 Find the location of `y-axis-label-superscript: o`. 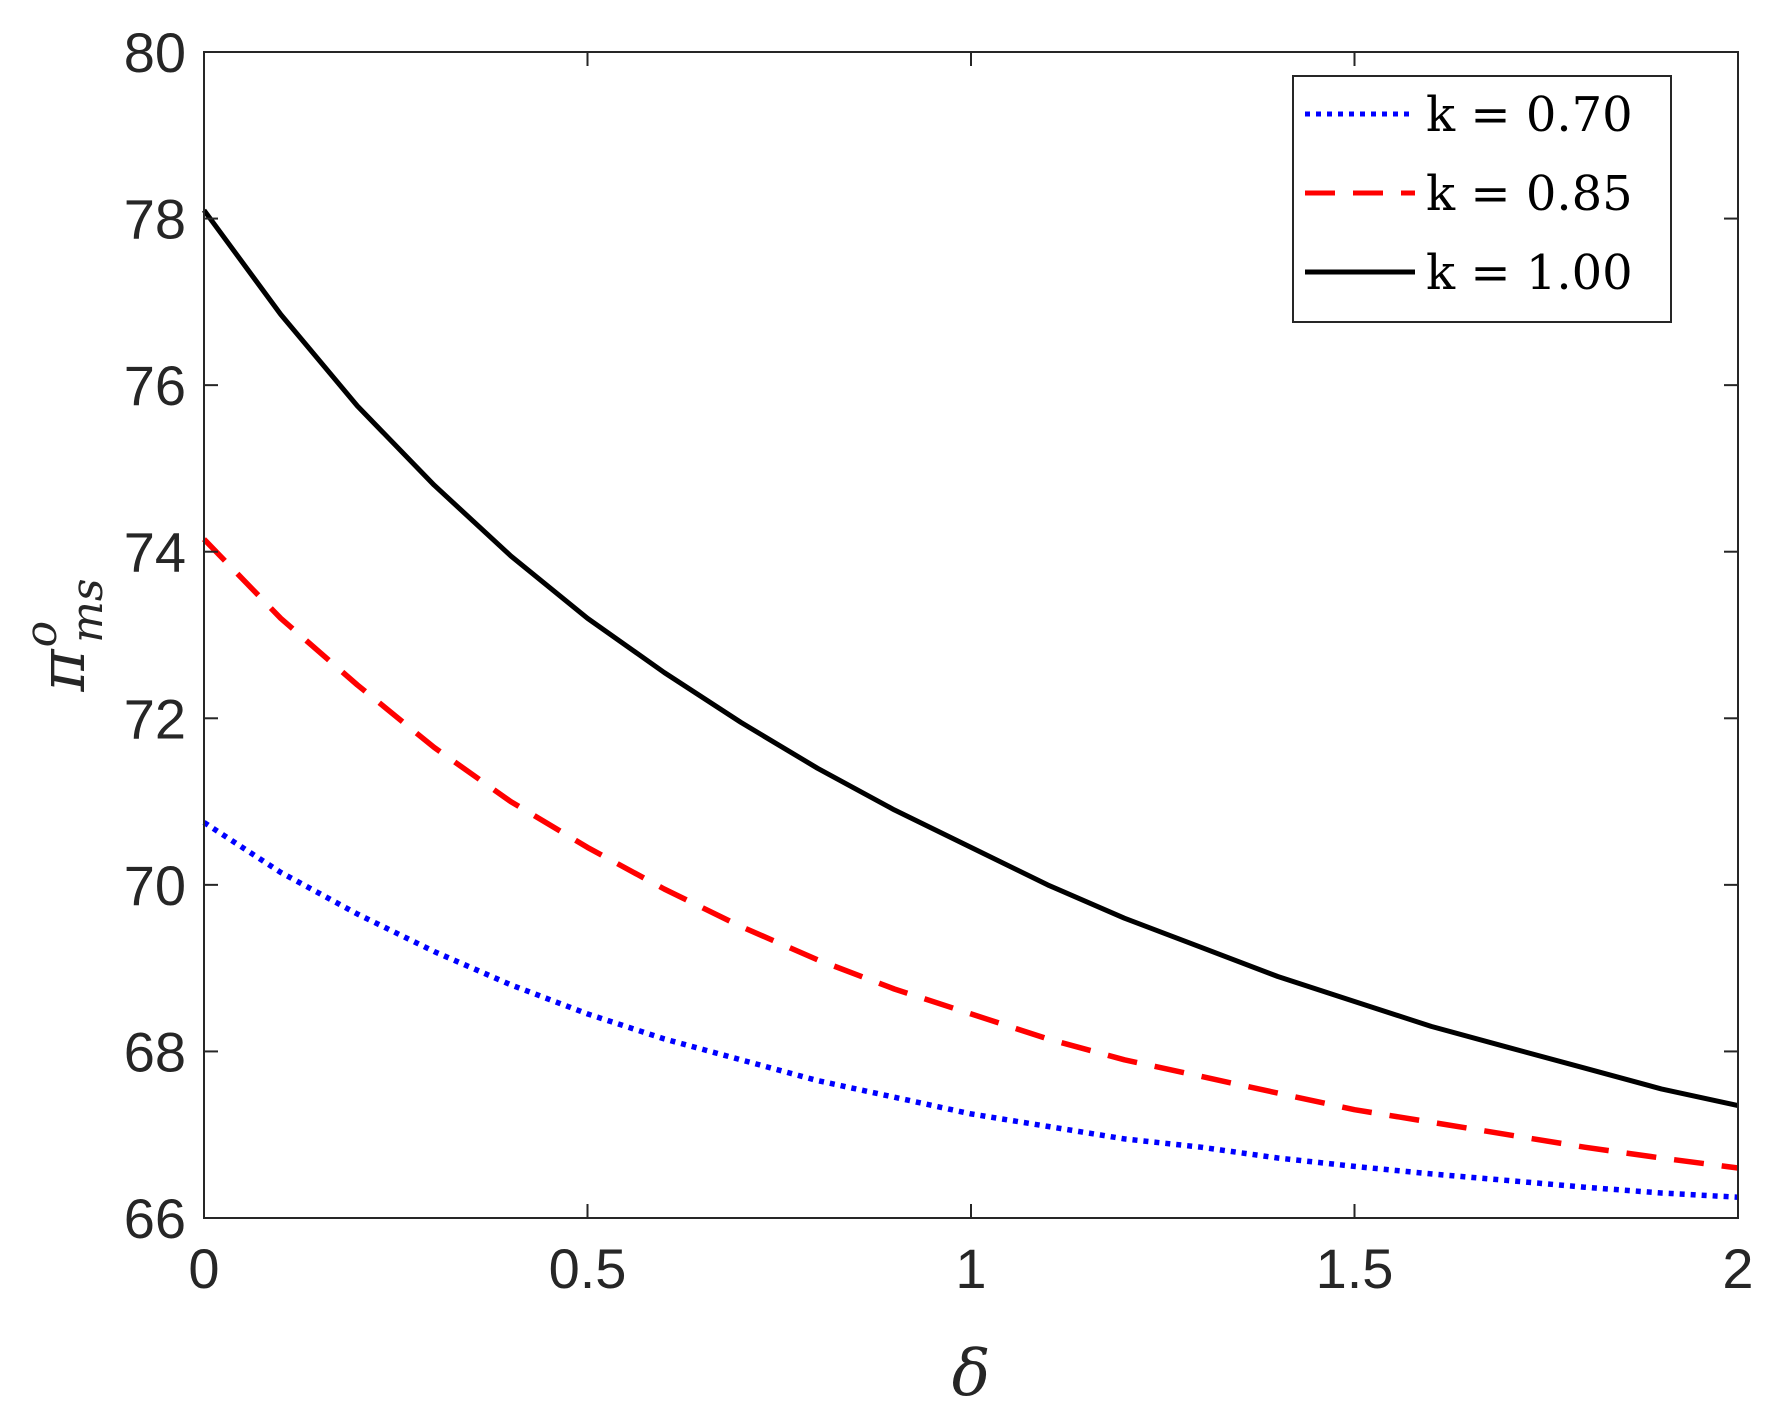

y-axis-label-superscript: o is located at coordinates (41, 634).